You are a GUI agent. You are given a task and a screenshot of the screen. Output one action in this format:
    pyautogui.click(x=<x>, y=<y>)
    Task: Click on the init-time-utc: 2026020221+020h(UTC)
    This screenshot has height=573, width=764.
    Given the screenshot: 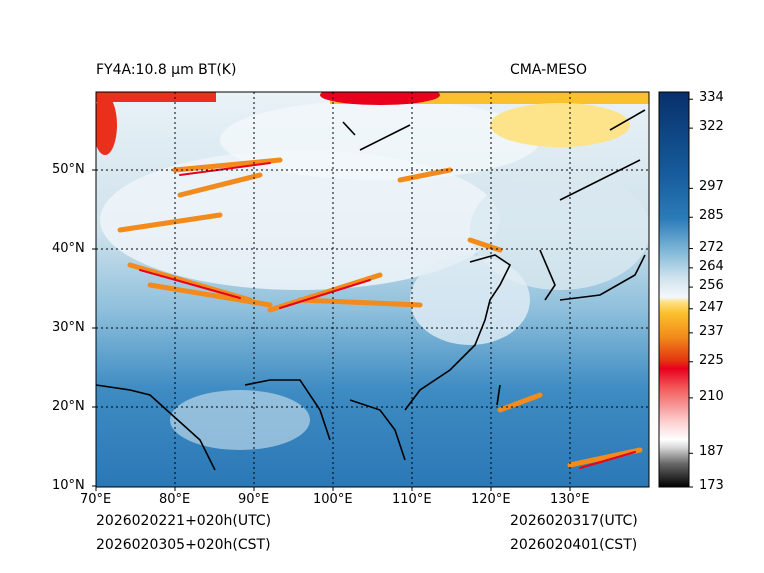 What is the action you would take?
    pyautogui.click(x=184, y=521)
    